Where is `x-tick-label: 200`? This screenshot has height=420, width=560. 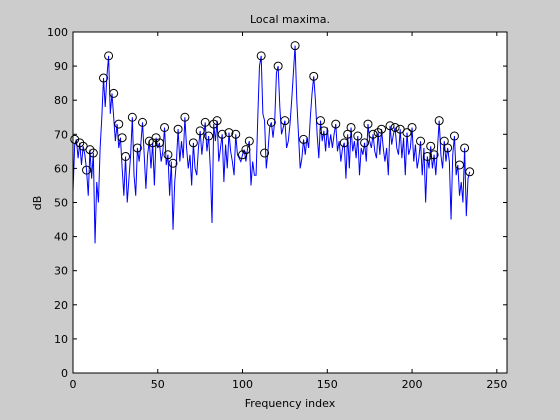 x-tick-label: 200 is located at coordinates (412, 384).